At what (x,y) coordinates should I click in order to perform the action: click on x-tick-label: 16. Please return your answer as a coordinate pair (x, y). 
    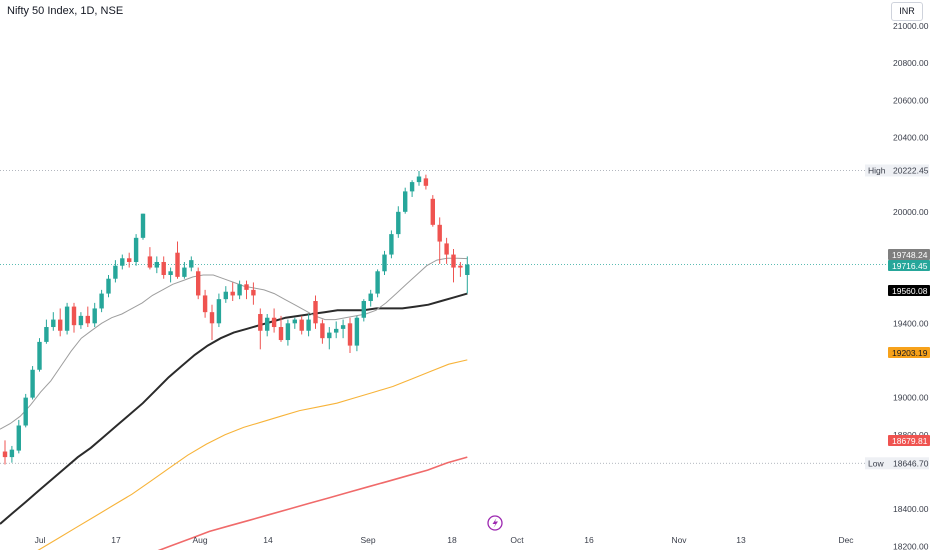
    Looking at the image, I should click on (589, 540).